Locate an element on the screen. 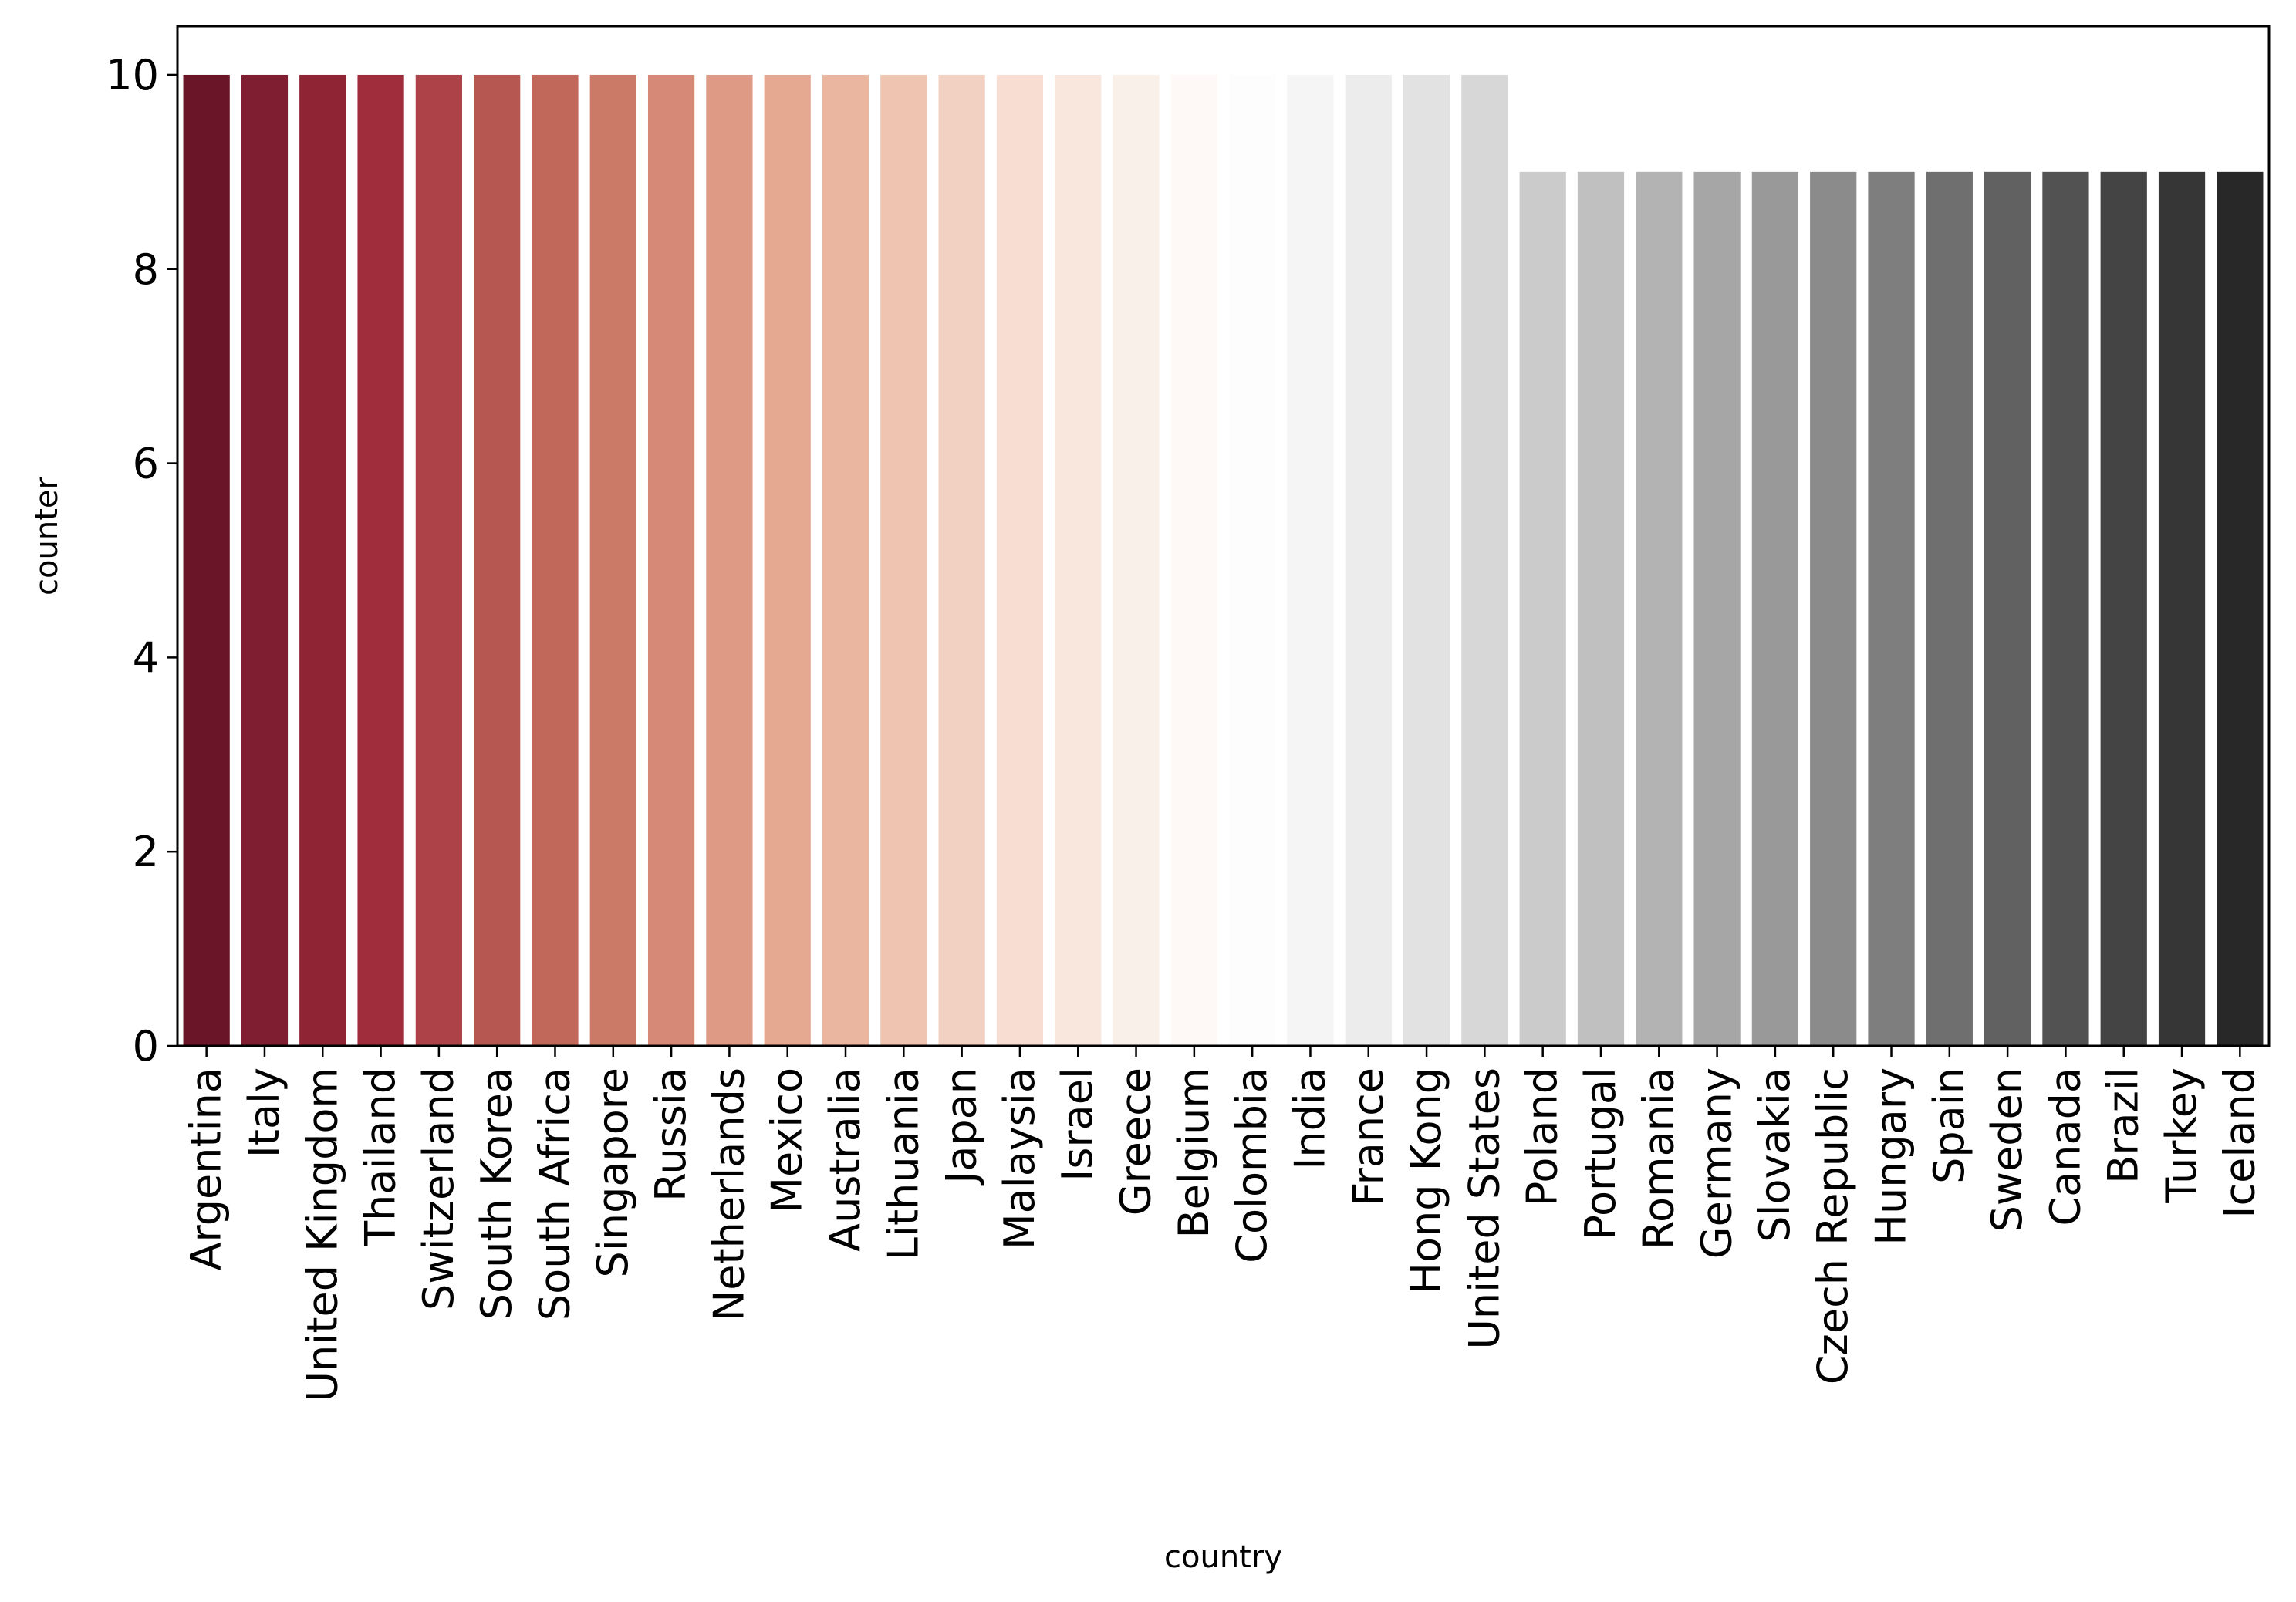  x-tick-label: Australia is located at coordinates (845, 1159).